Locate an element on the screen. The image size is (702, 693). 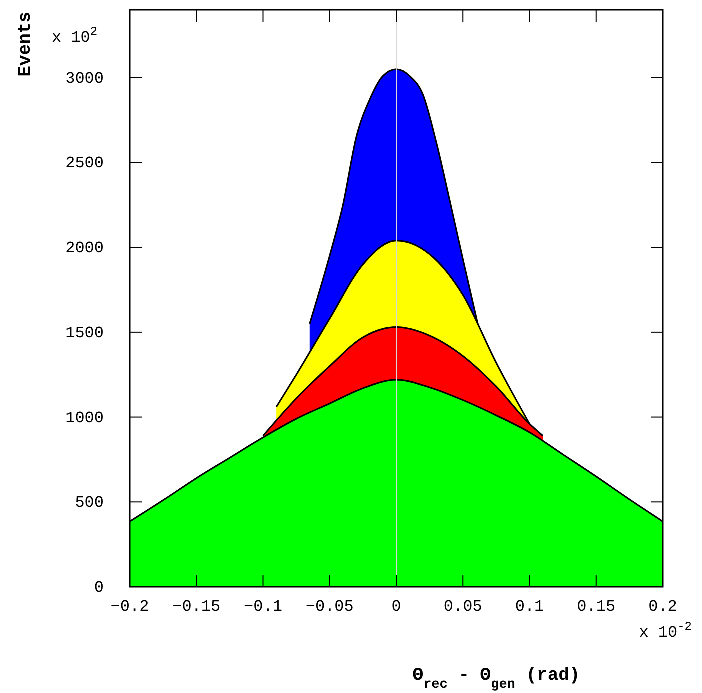
x-tick-label: −0.05 is located at coordinates (330, 607).